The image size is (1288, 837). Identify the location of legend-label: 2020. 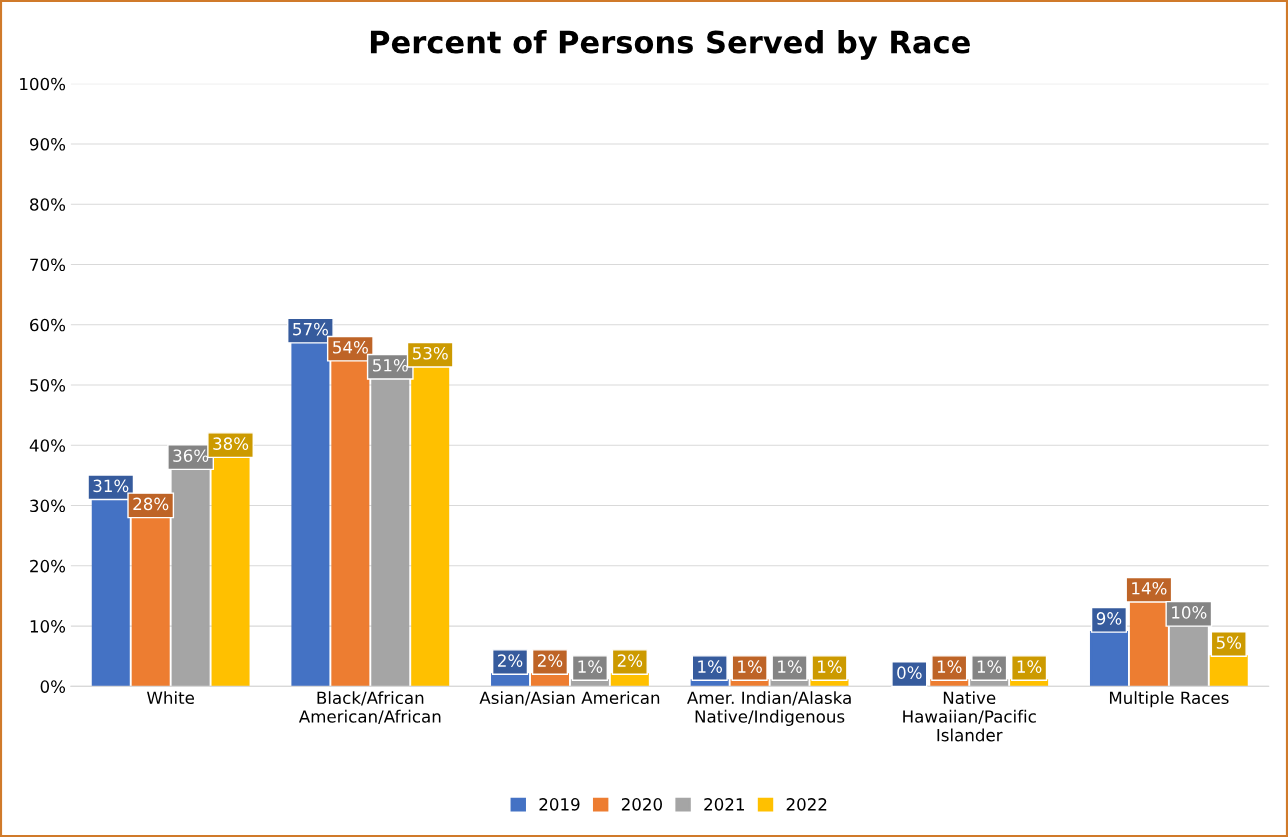
(641, 804).